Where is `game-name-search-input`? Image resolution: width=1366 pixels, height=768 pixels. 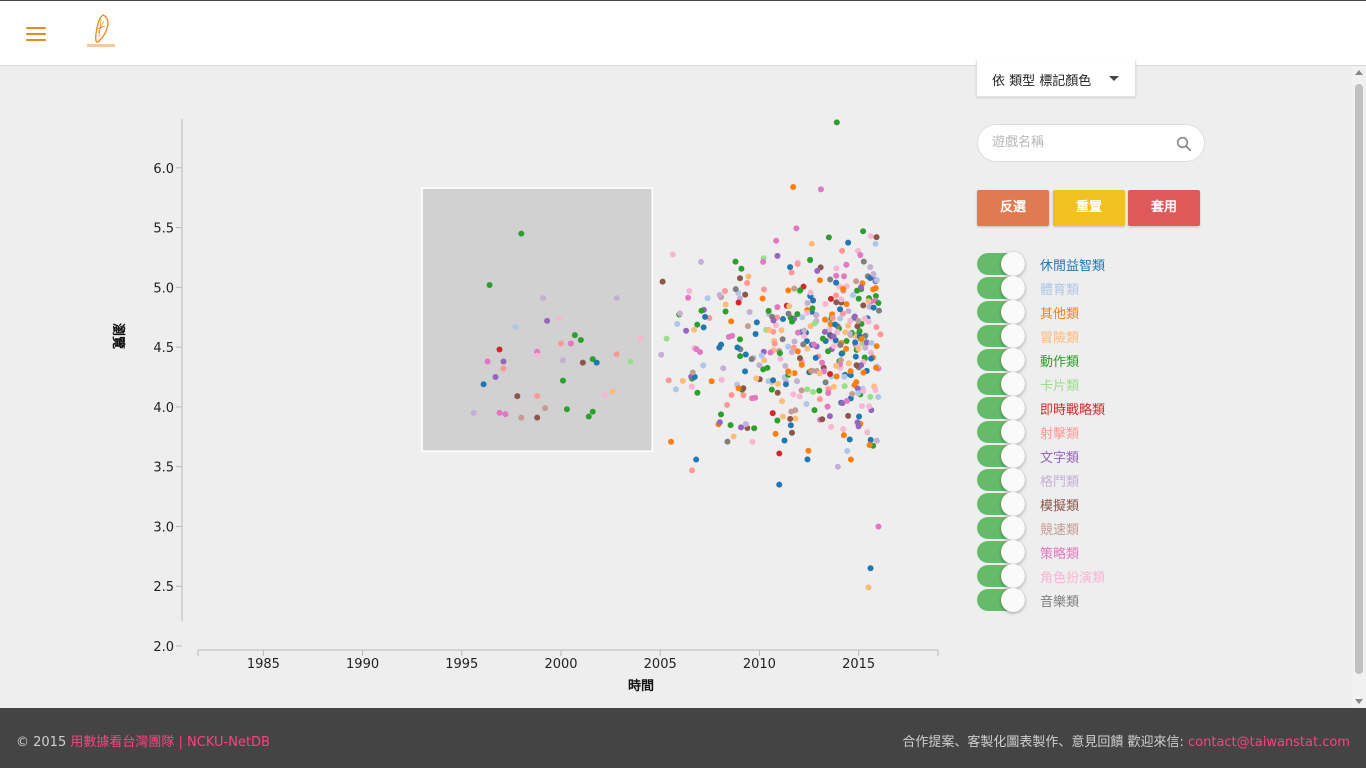 game-name-search-input is located at coordinates (1082, 142).